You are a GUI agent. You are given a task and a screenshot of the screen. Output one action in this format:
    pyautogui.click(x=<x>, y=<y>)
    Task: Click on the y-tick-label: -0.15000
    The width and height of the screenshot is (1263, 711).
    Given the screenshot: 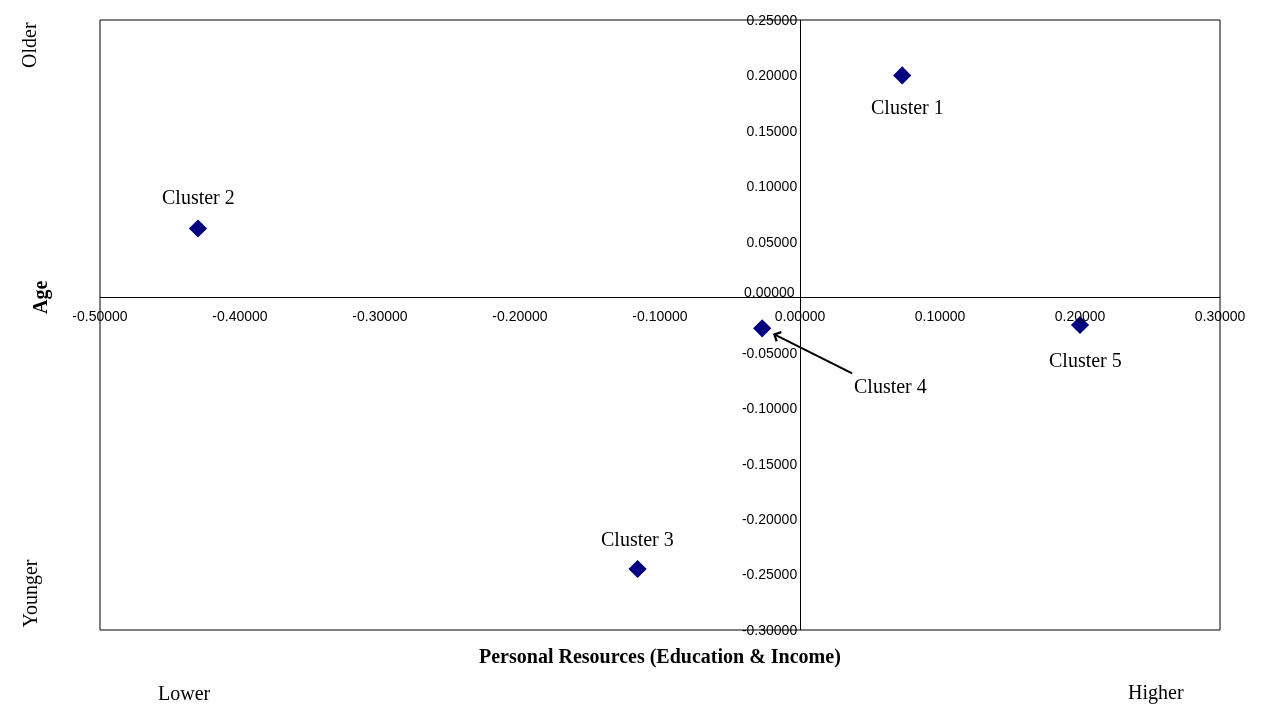 What is the action you would take?
    pyautogui.click(x=769, y=463)
    